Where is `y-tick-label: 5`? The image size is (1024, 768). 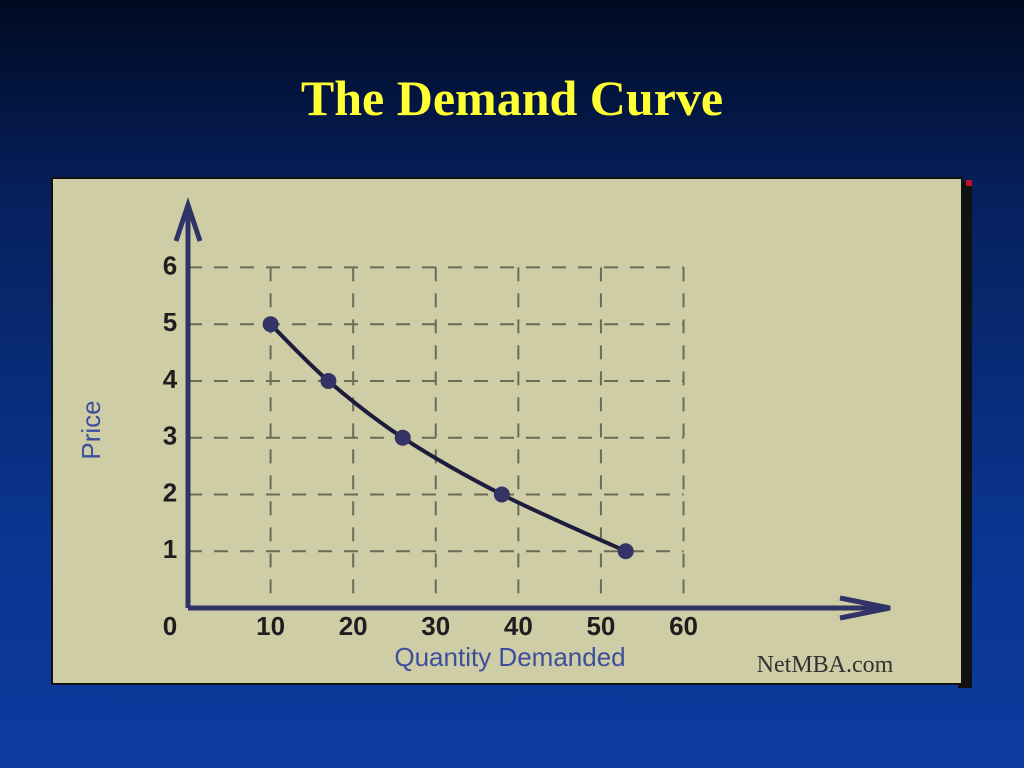
y-tick-label: 5 is located at coordinates (170, 322).